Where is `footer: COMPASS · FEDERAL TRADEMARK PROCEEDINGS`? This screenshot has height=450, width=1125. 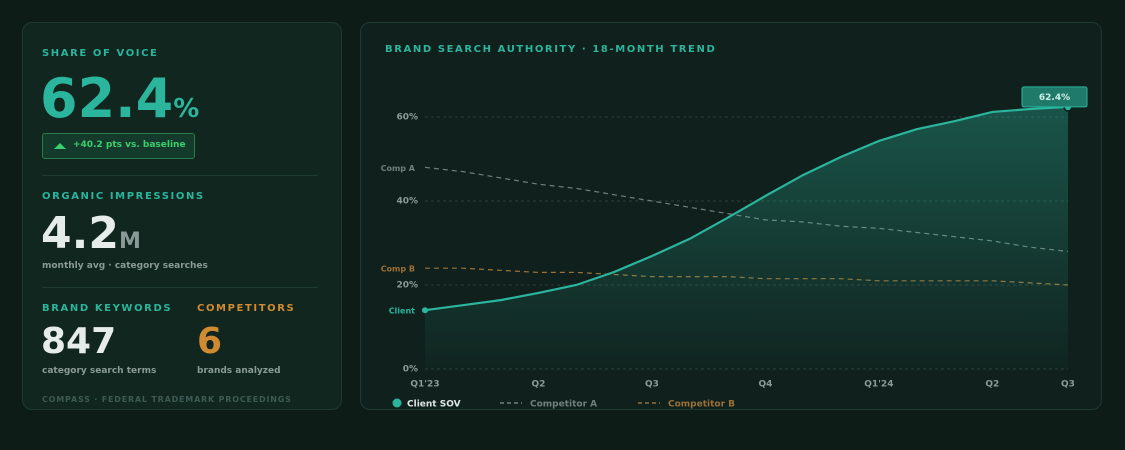 footer: COMPASS · FEDERAL TRADEMARK PROCEEDINGS is located at coordinates (167, 399).